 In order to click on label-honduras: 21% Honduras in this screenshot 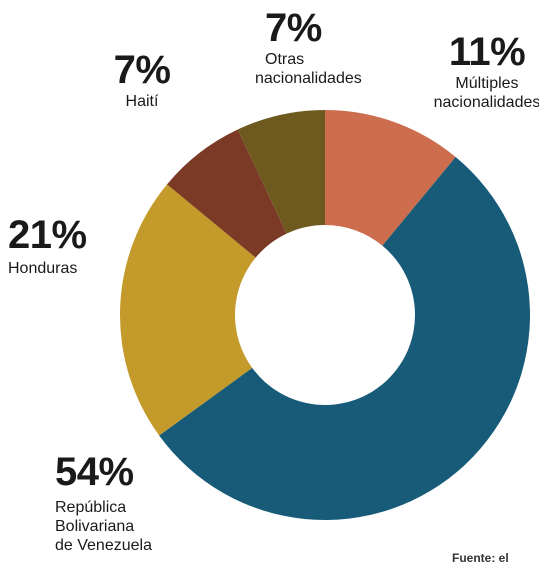, I will do `click(58, 246)`.